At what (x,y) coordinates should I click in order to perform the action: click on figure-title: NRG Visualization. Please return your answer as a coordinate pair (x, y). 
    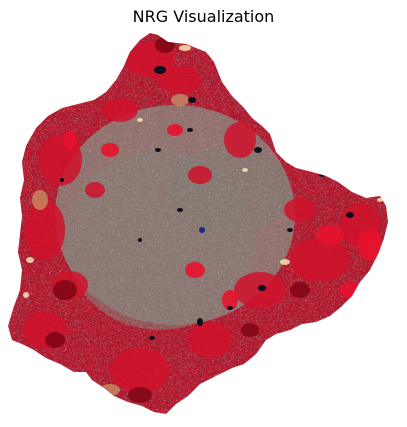
    Looking at the image, I should click on (203, 16).